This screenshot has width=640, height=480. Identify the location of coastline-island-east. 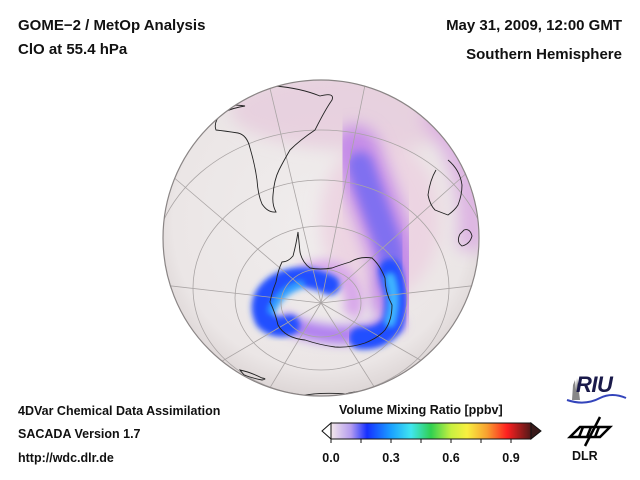
(465, 238).